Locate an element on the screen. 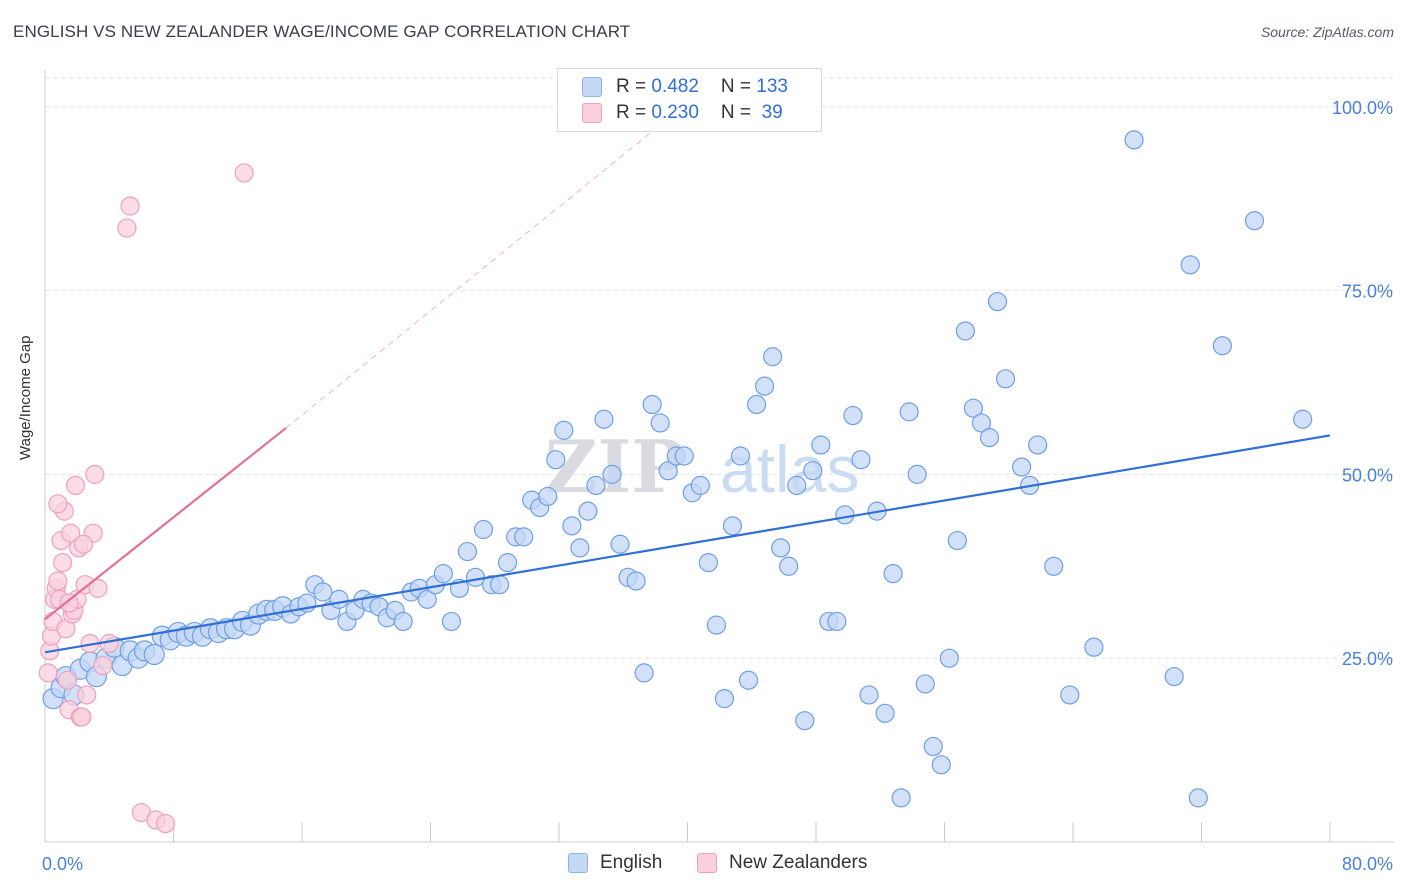  y-tick-label: 50.0% is located at coordinates (1367, 475).